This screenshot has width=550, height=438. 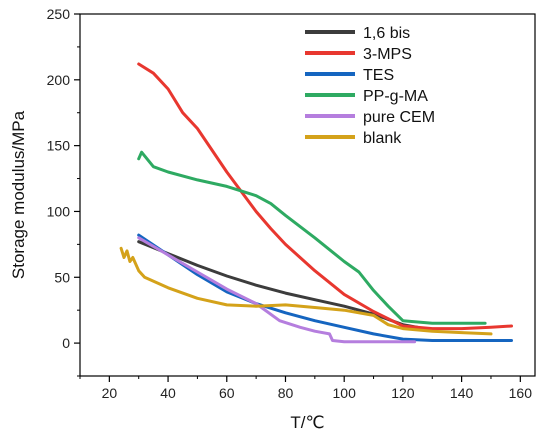 What do you see at coordinates (66, 343) in the screenshot?
I see `y-tick-label: 0` at bounding box center [66, 343].